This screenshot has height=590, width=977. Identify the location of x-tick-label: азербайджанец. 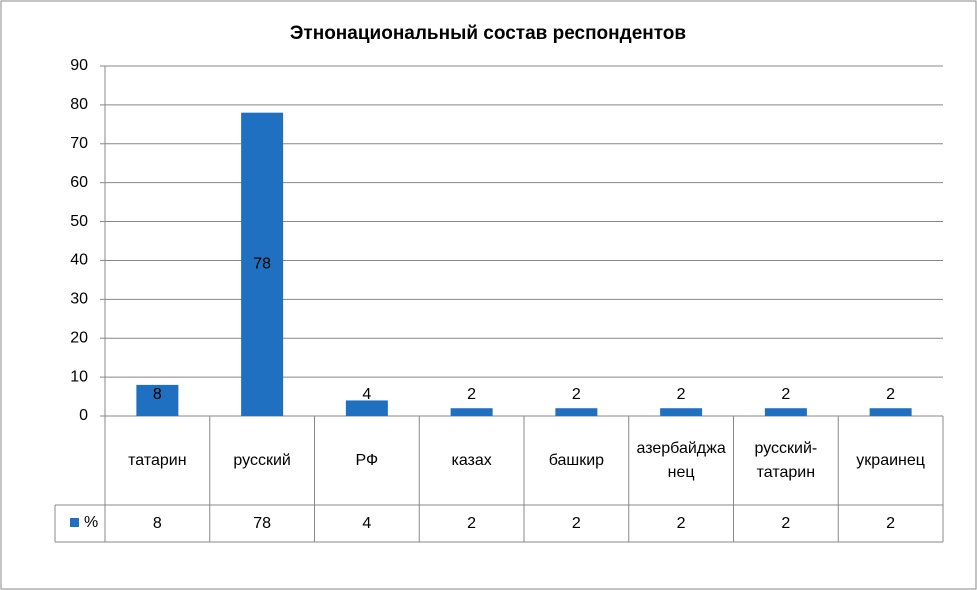
(681, 460).